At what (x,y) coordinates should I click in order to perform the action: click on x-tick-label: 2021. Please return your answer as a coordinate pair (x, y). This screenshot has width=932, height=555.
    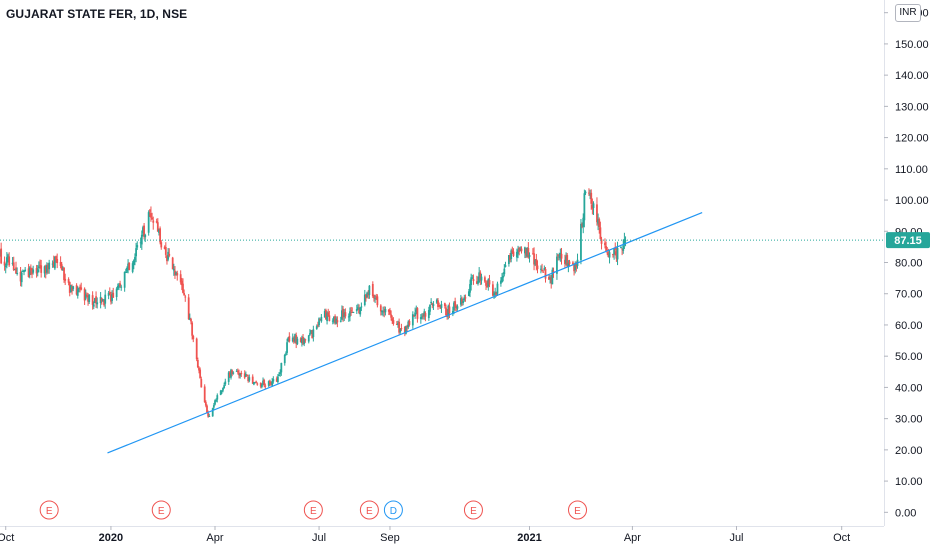
    Looking at the image, I should click on (529, 538).